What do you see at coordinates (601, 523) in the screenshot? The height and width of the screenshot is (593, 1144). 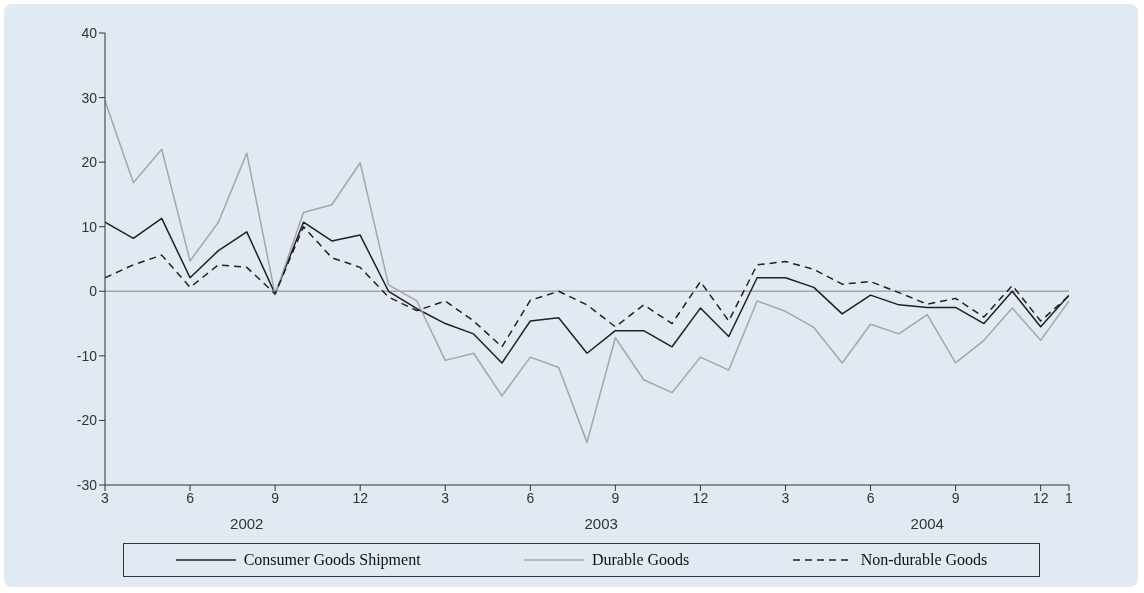 I see `text: 2003` at bounding box center [601, 523].